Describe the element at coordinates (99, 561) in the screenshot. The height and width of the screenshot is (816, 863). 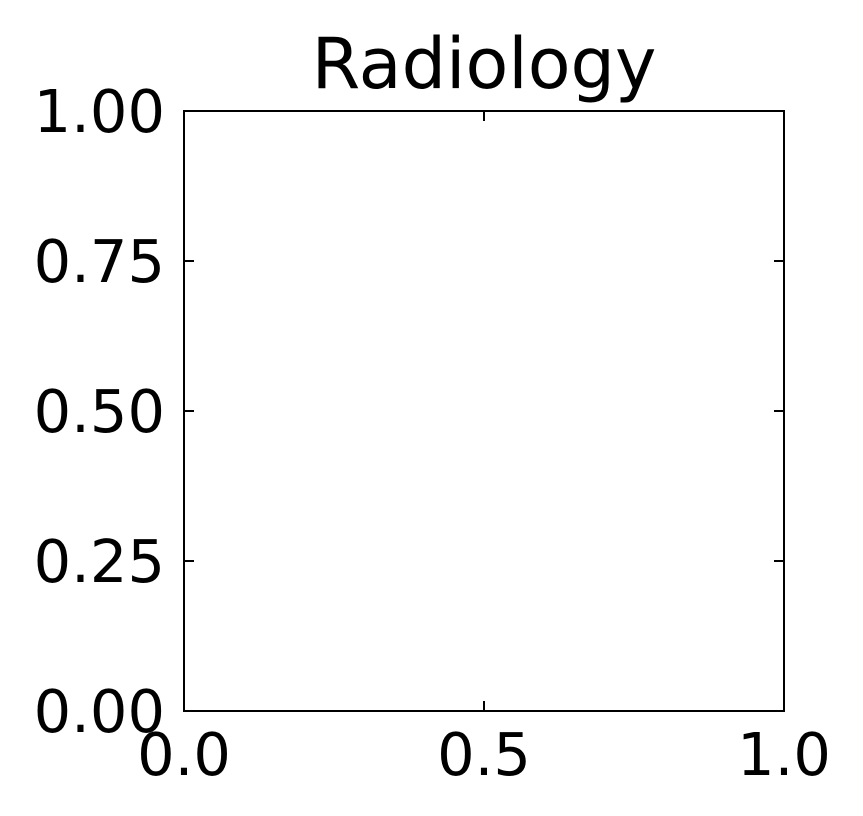
I see `y-tick-label: 0.25` at that location.